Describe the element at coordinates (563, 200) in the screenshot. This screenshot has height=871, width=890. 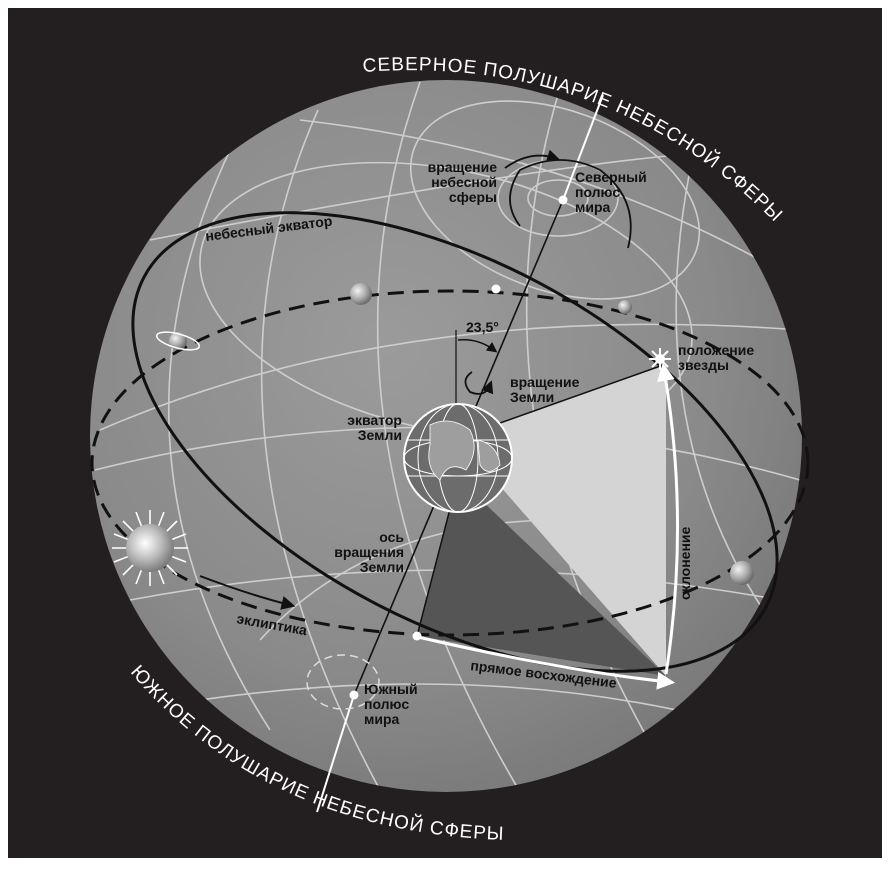
I see `north-celestial-pole-point` at that location.